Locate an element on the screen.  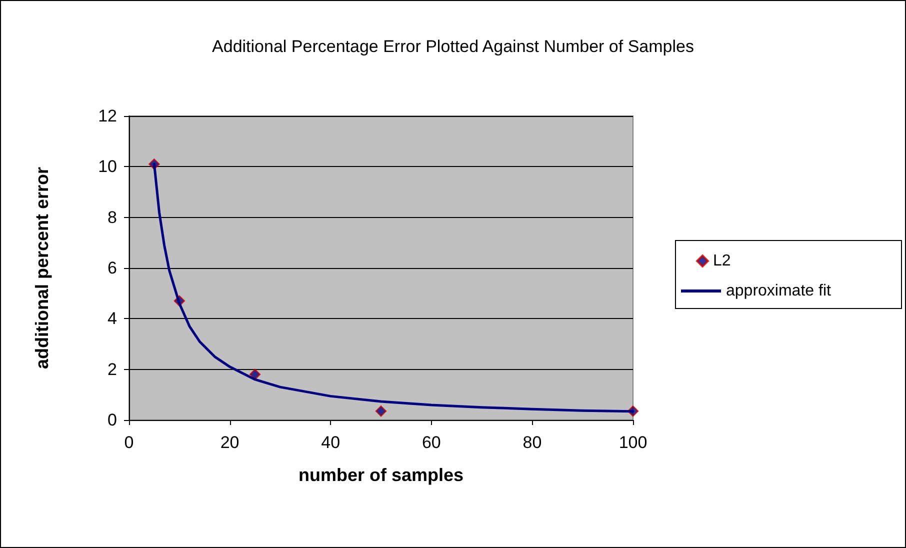
x-tick-label: 40 is located at coordinates (330, 442).